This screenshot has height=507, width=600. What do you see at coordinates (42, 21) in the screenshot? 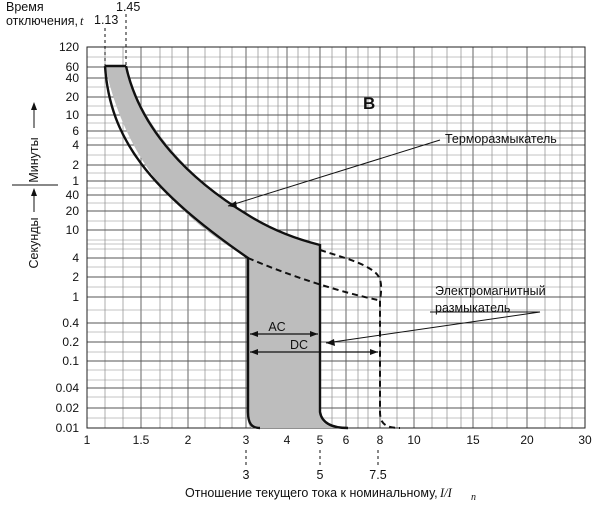
I see `y-axis-label-bottom: отключения,` at bounding box center [42, 21].